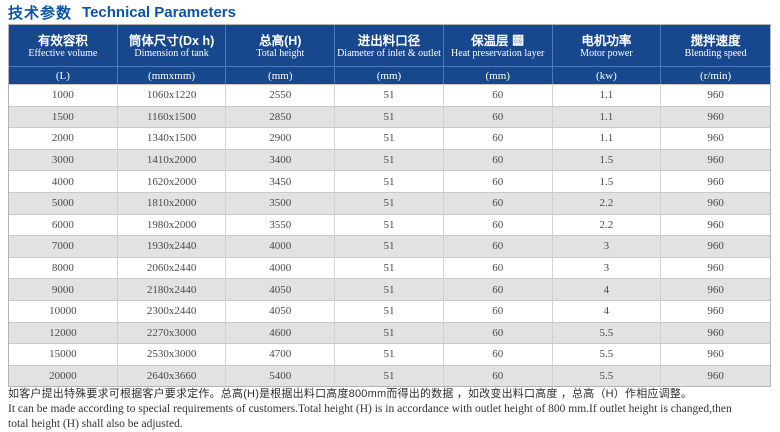 Image resolution: width=780 pixels, height=432 pixels. I want to click on header-label-zh: 进出料口径, so click(389, 40).